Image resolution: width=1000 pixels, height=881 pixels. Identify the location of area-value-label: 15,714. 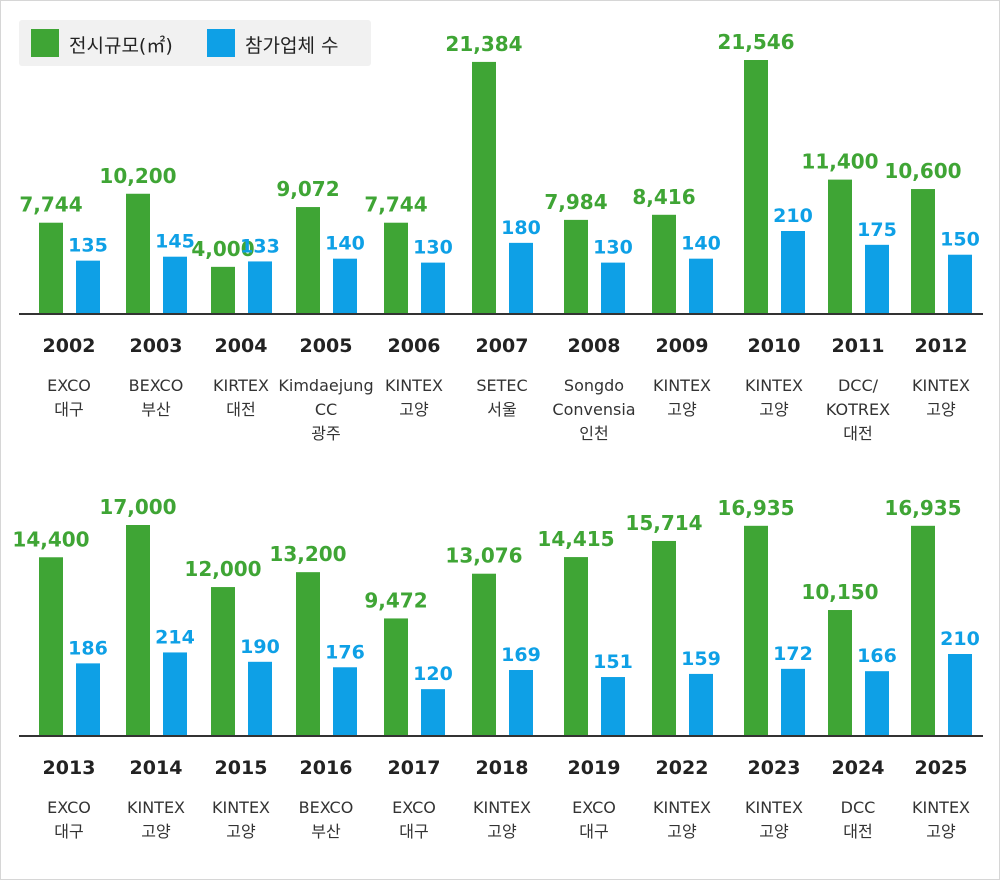
(663, 523).